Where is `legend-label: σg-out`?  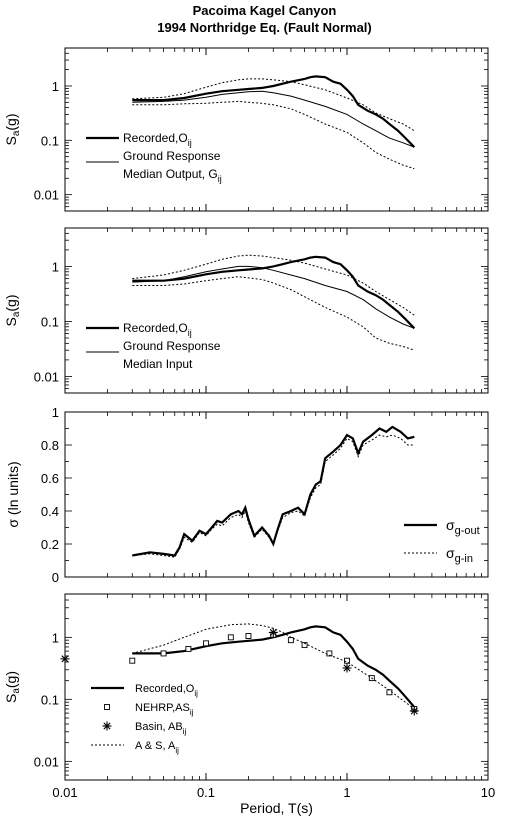
legend-label: σg-out is located at coordinates (463, 527).